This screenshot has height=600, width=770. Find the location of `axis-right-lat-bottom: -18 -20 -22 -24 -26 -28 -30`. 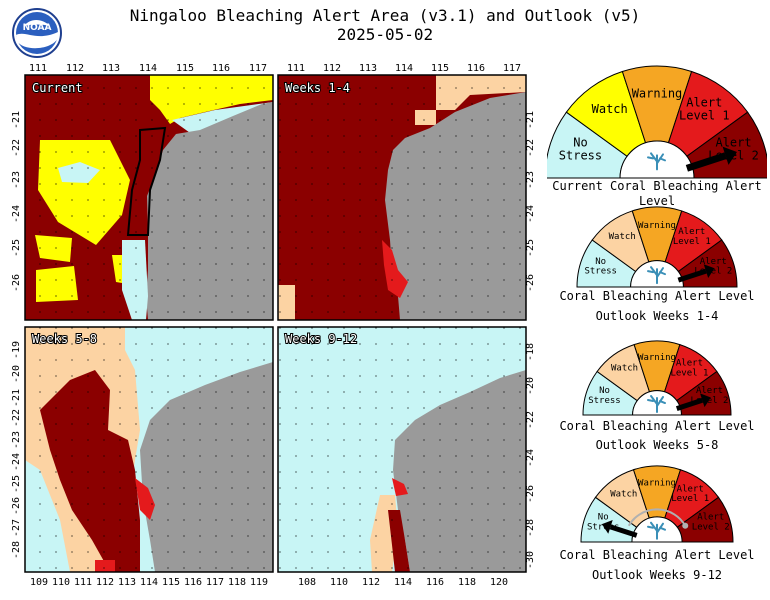

axis-right-lat-bottom: -18 -20 -22 -24 -26 -28 -30 is located at coordinates (530, 456).